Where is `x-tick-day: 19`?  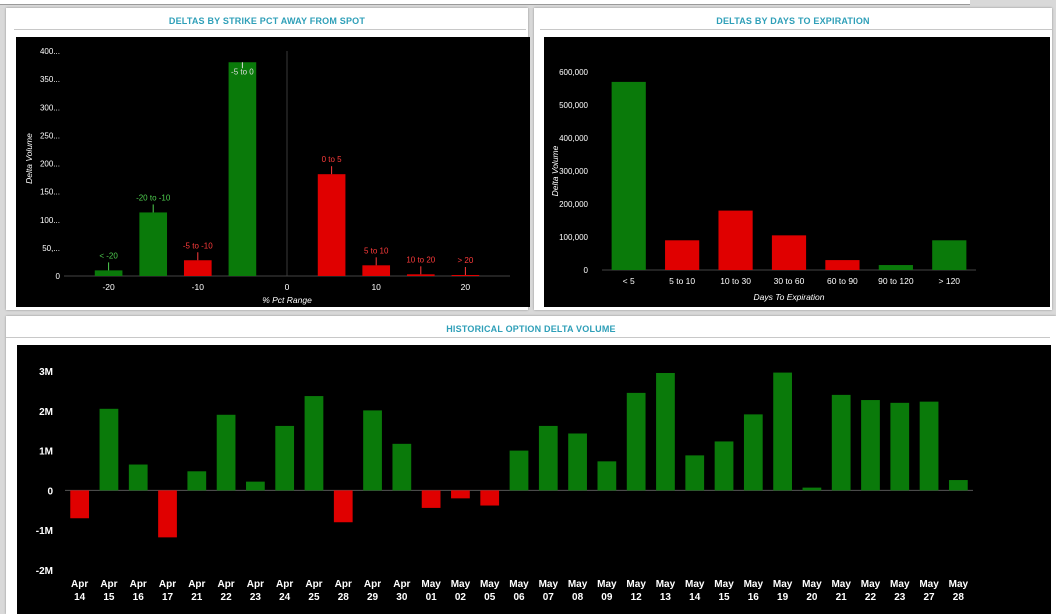
x-tick-day: 19 is located at coordinates (783, 597).